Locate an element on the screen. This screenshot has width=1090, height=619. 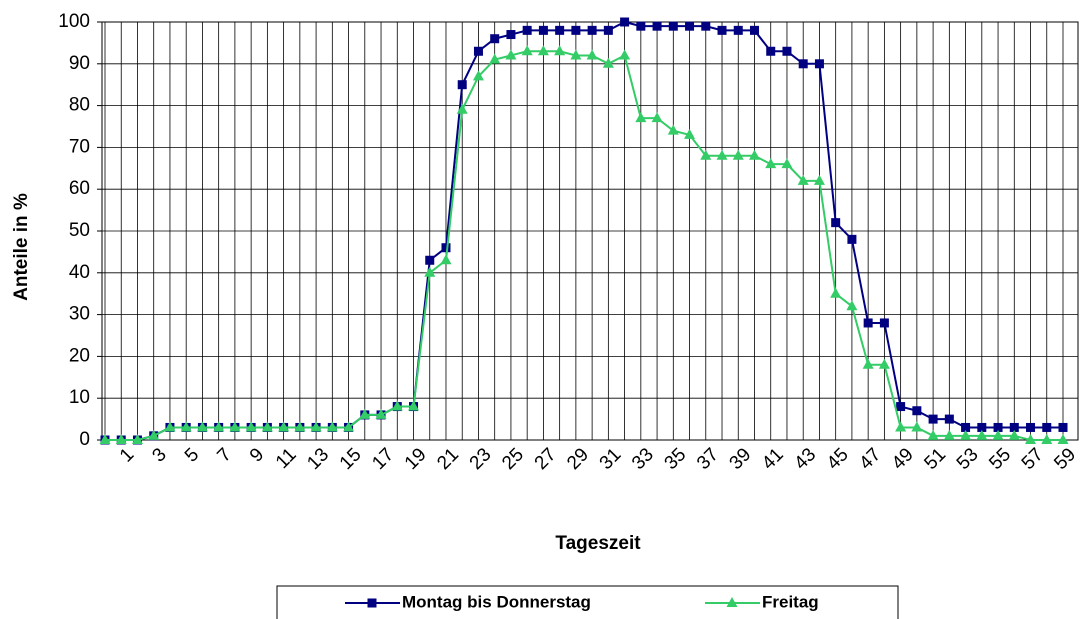
y-tick-label: 50 is located at coordinates (79, 230).